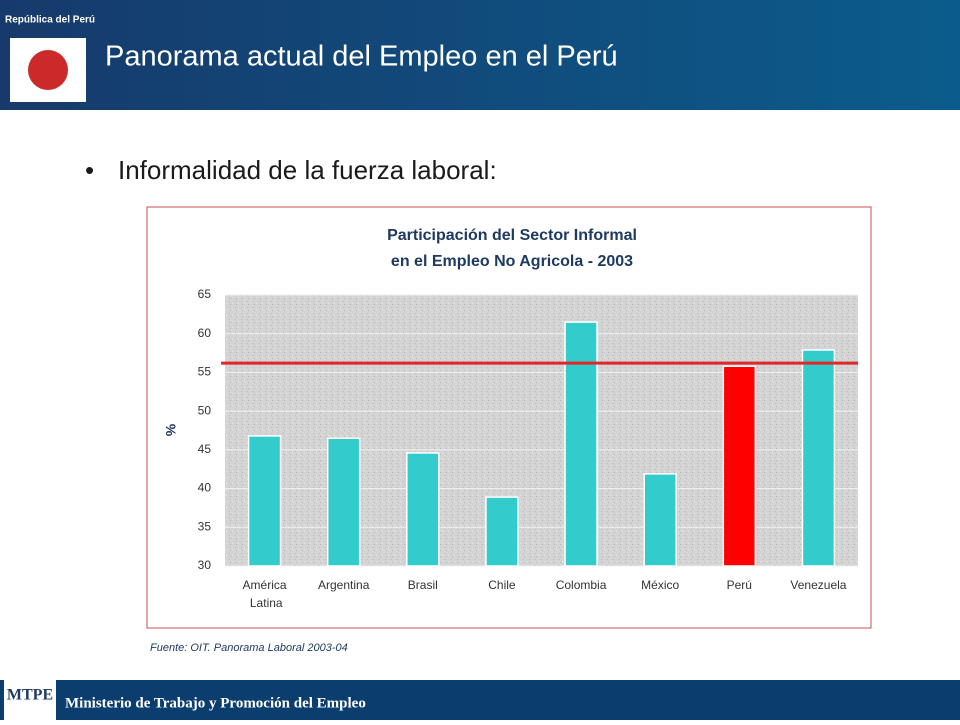 Image resolution: width=960 pixels, height=725 pixels. I want to click on footer-logo-box, so click(30, 698).